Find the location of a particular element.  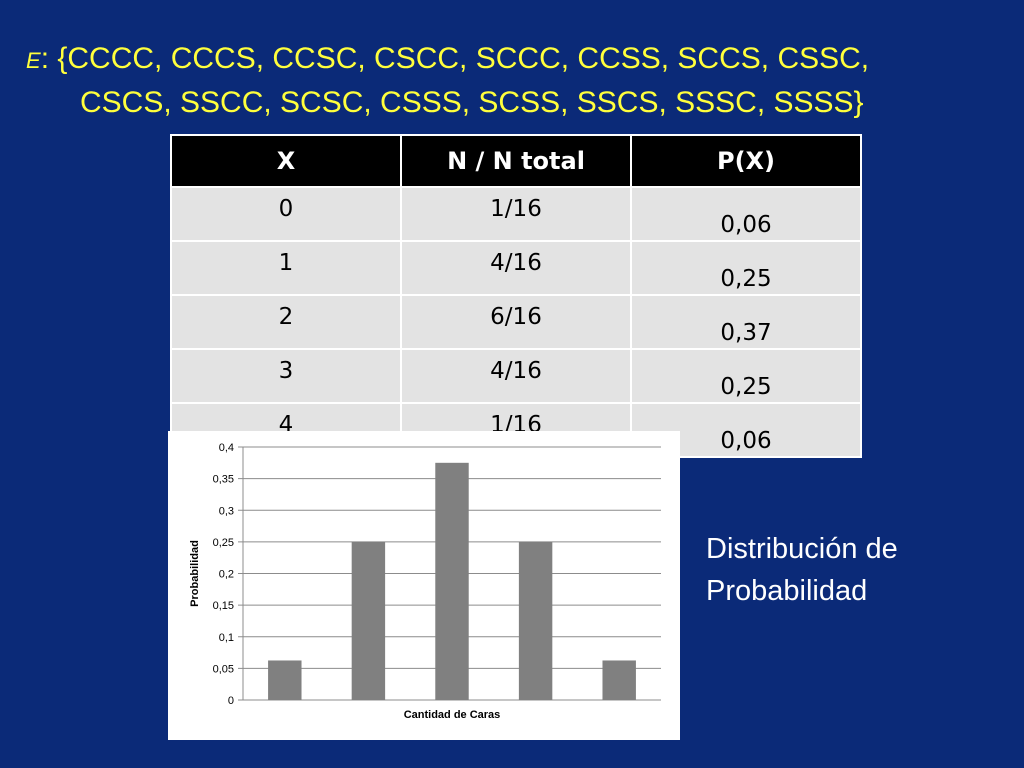

cell-p: 0,06 is located at coordinates (746, 214).